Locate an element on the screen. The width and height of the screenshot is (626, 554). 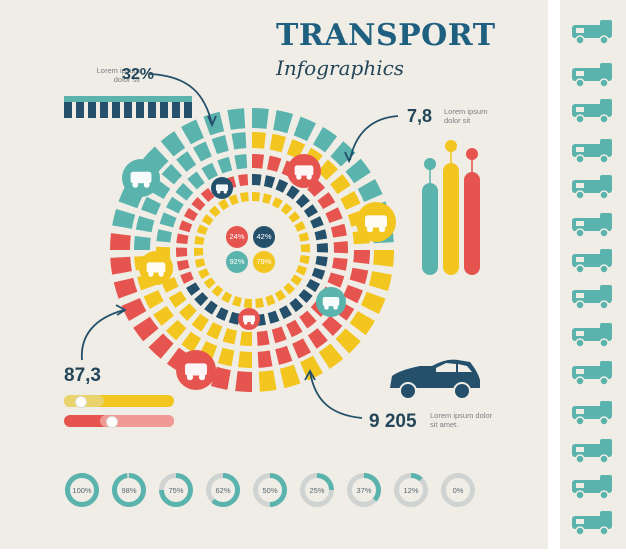
forklift-icon is located at coordinates (304, 171).